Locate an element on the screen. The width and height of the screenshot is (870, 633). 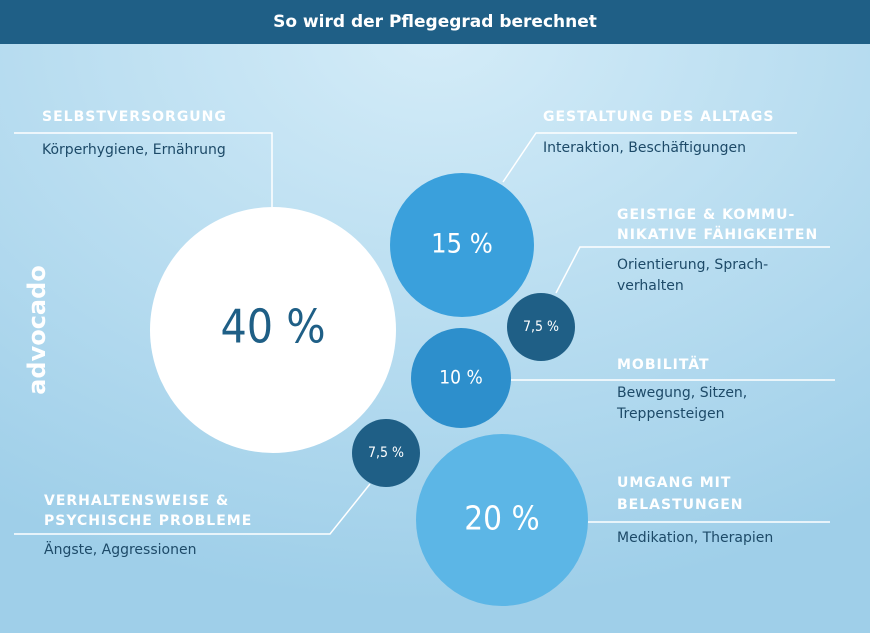
node-description: Ängste, Aggressionen is located at coordinates (120, 549).